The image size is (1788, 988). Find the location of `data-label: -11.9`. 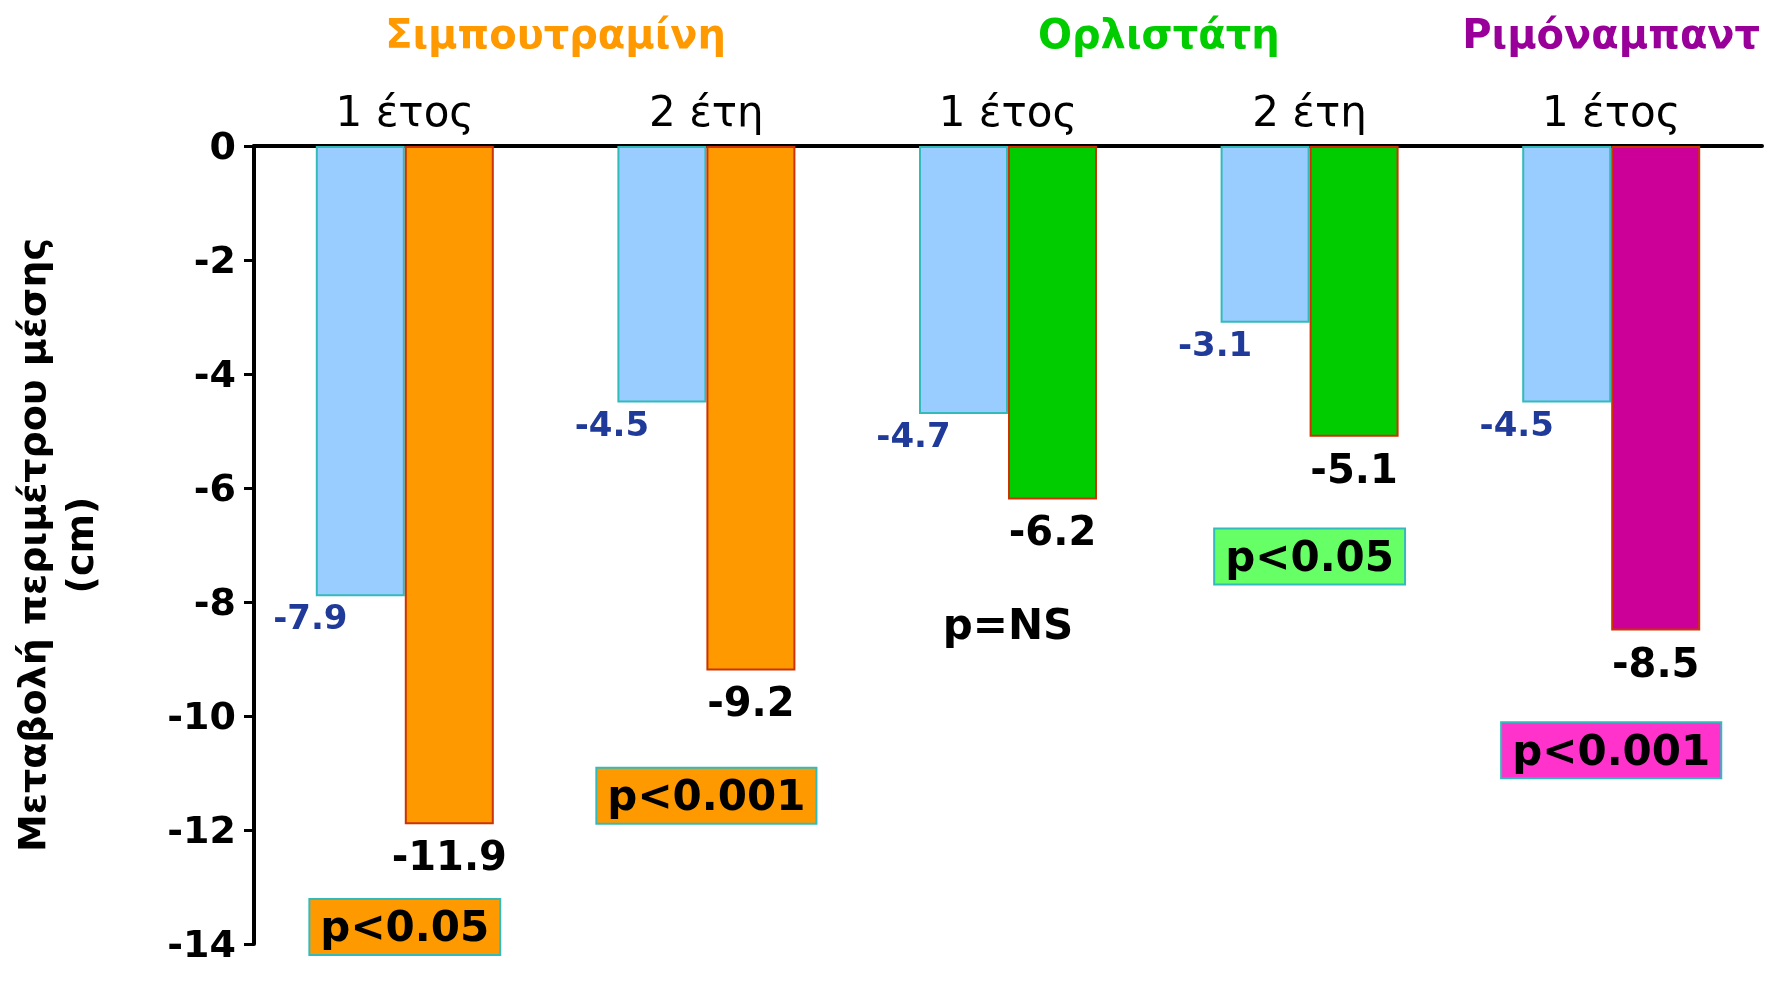

data-label: -11.9 is located at coordinates (449, 856).